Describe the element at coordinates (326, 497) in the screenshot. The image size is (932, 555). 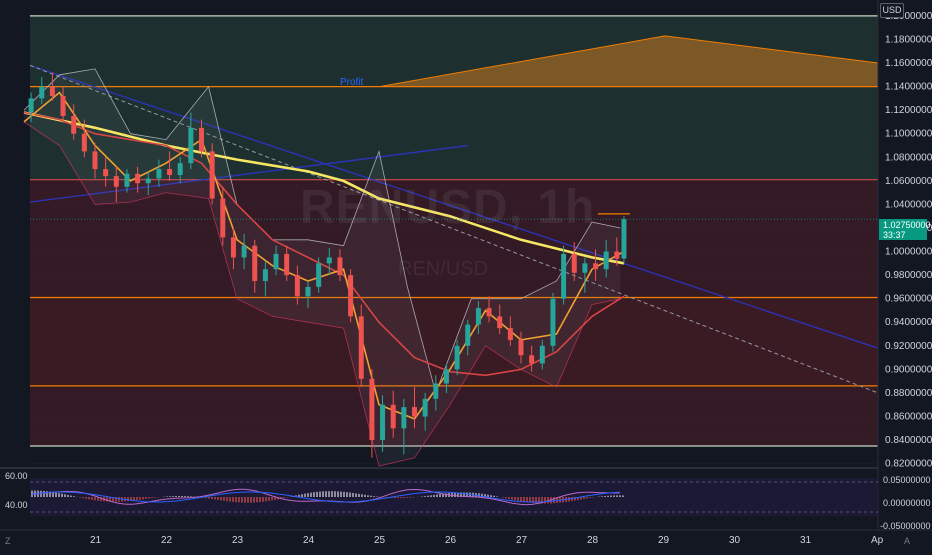
I see `osc-line-macd` at that location.